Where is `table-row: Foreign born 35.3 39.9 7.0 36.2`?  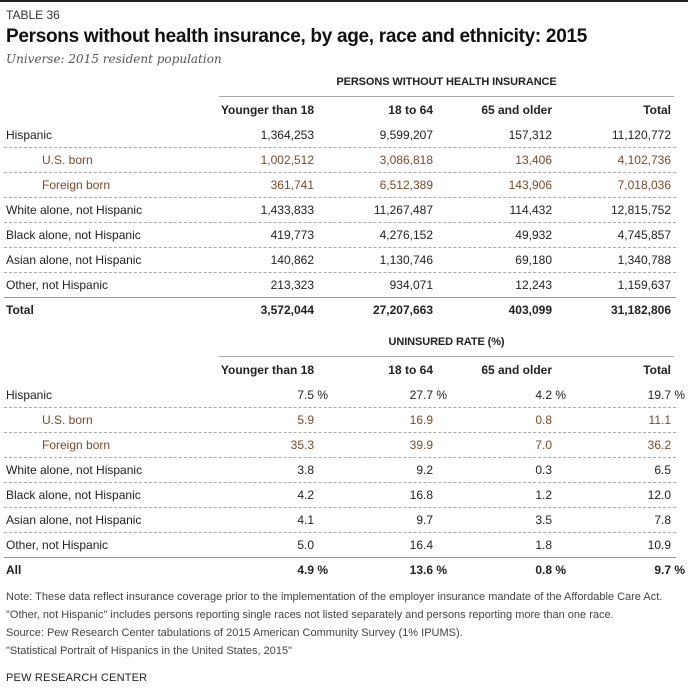
table-row: Foreign born 35.3 39.9 7.0 36.2 is located at coordinates (340, 445).